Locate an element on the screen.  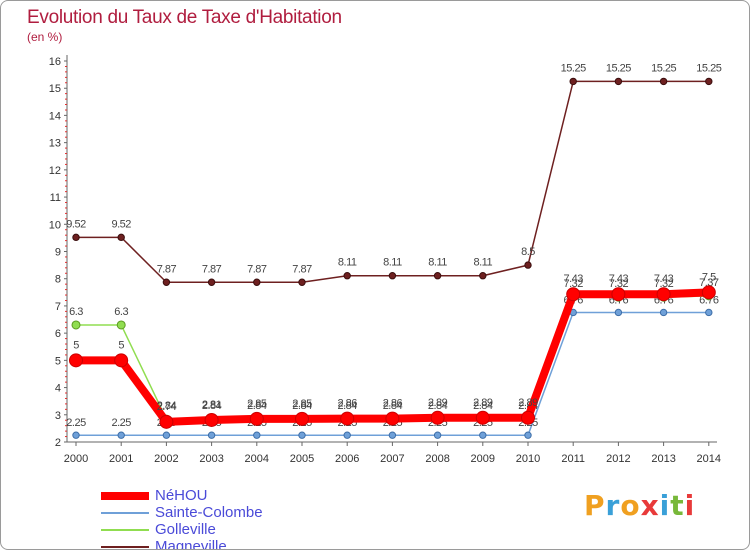
legend-label-nehou: NéHOU is located at coordinates (181, 495).